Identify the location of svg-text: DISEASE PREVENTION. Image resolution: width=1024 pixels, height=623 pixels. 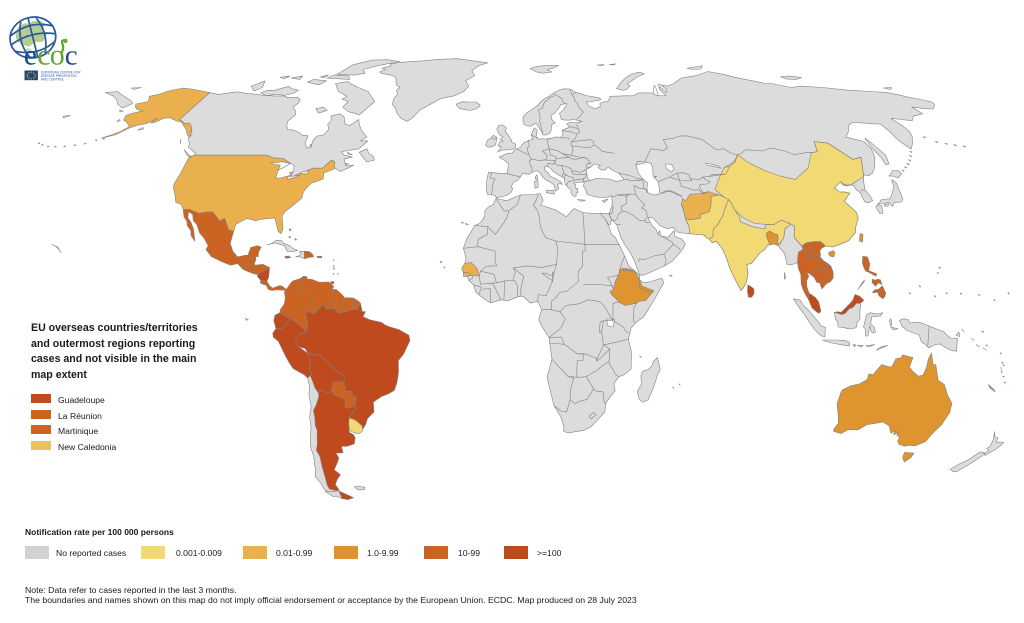
(59, 76).